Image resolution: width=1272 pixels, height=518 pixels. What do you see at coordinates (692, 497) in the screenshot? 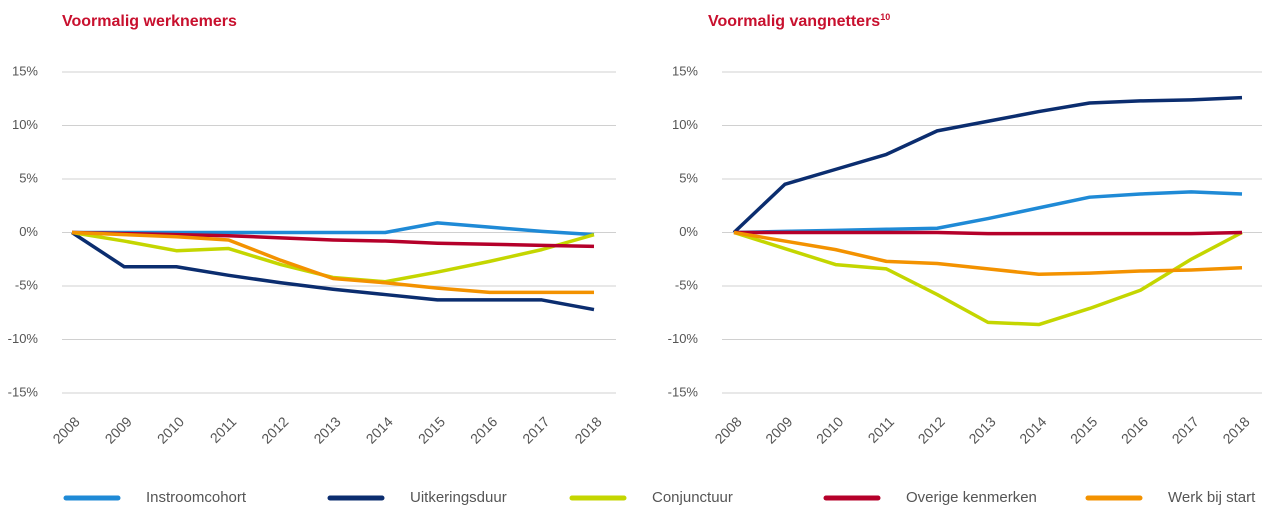
I see `legend-label: Conjunctuur` at bounding box center [692, 497].